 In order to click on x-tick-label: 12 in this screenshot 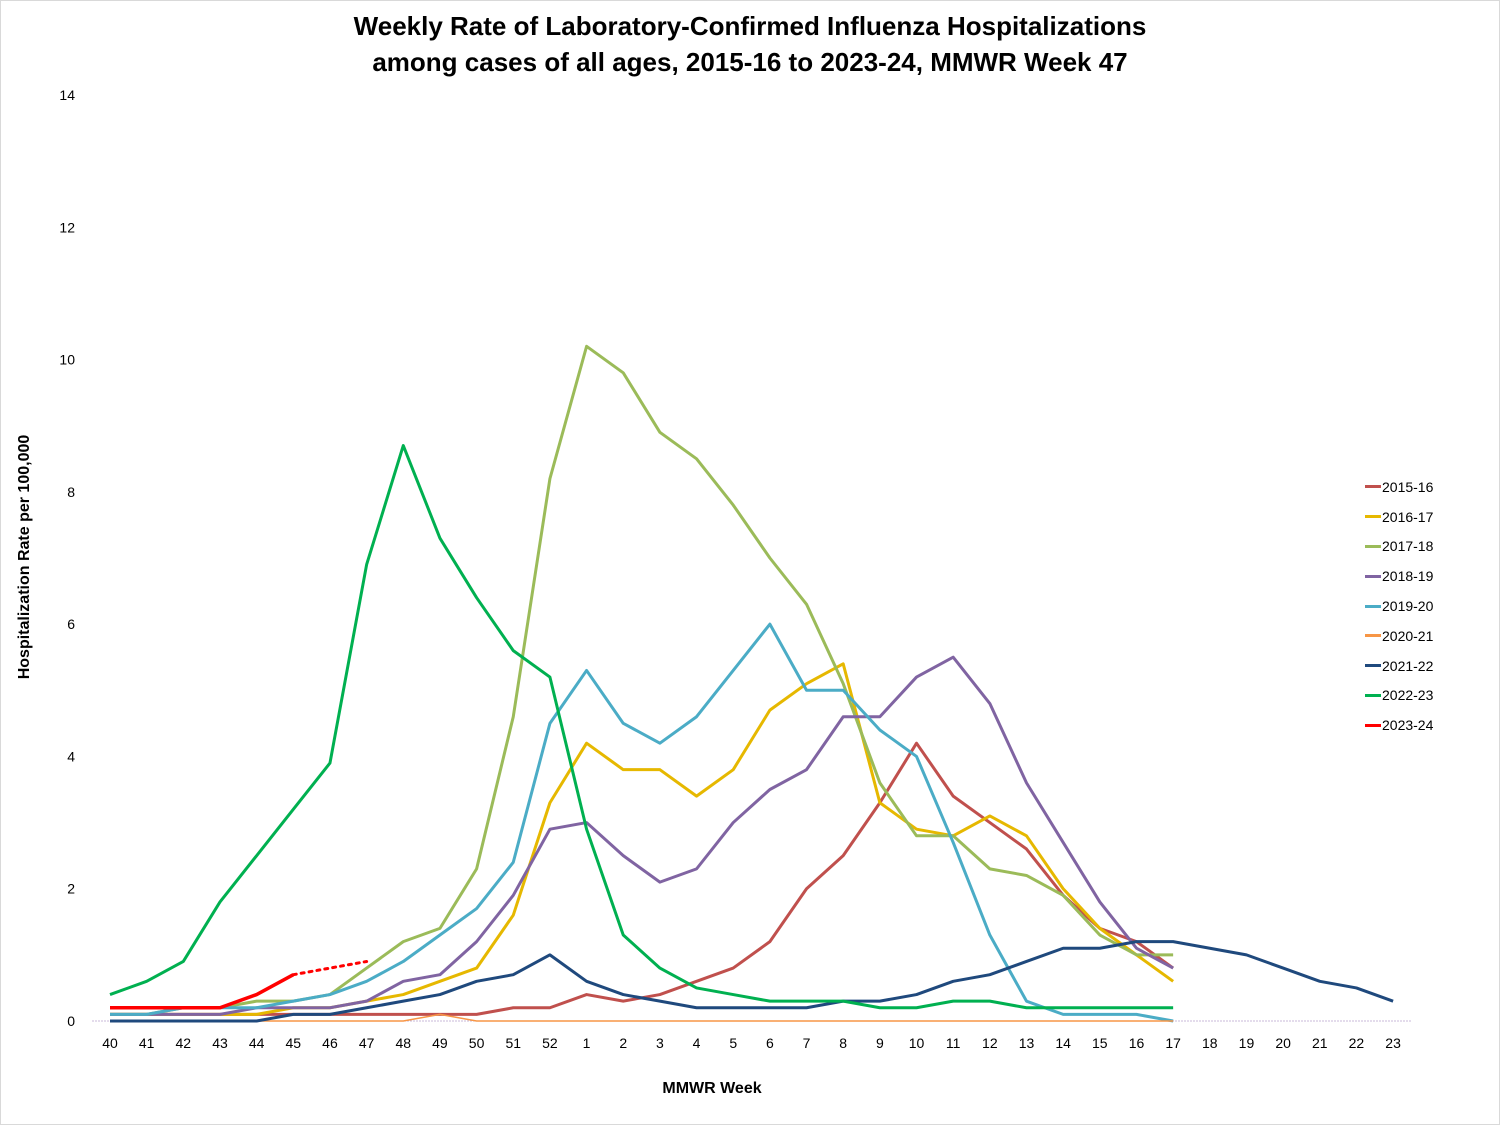, I will do `click(990, 1043)`.